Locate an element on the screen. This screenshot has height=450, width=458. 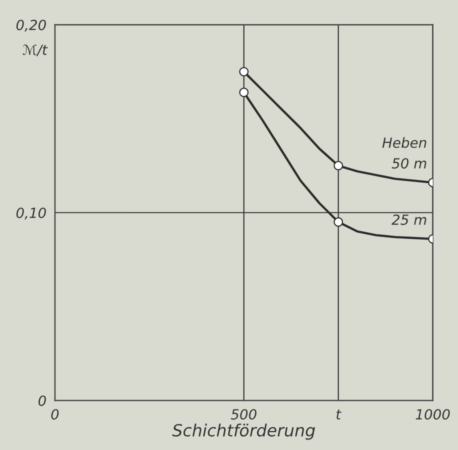
series-label: 50 m is located at coordinates (409, 163).